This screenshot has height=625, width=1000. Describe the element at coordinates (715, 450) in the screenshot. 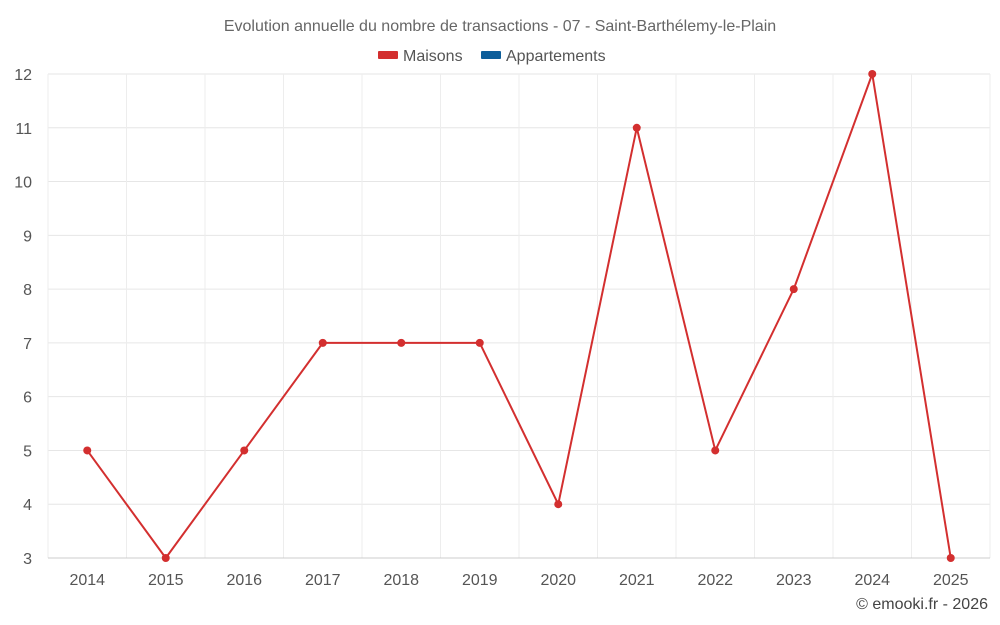

I see `data-point-maisons-2022` at that location.